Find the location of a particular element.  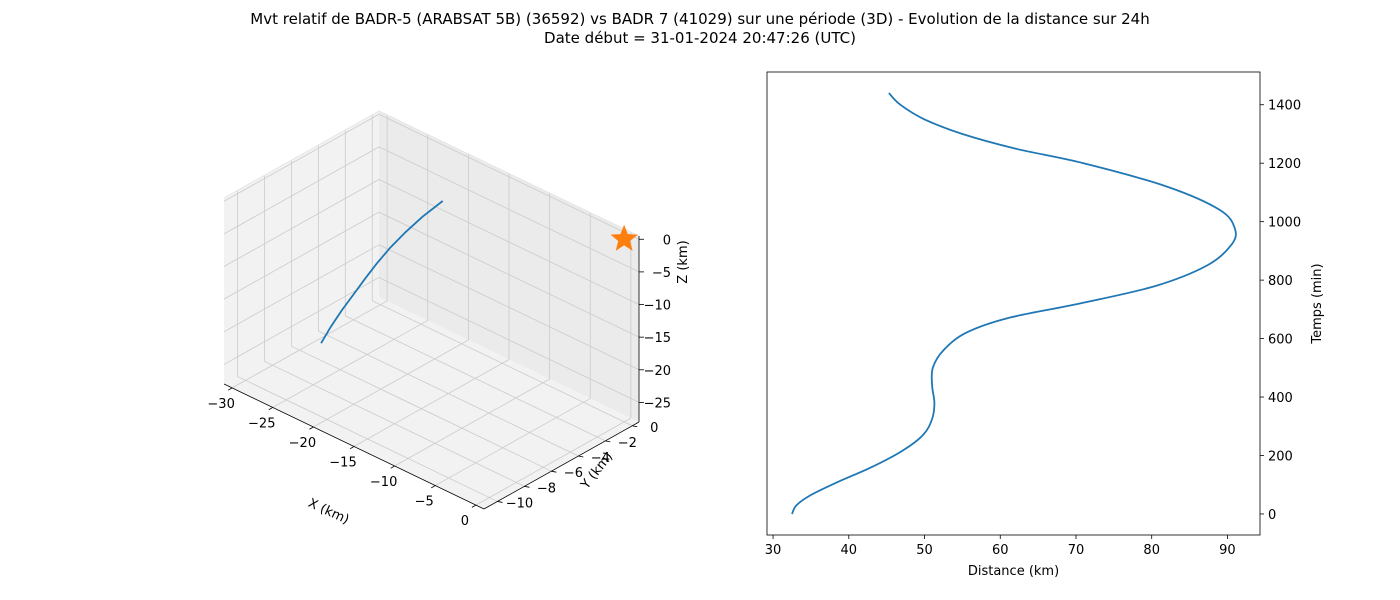

y-tick-label: 1400 is located at coordinates (1284, 106).